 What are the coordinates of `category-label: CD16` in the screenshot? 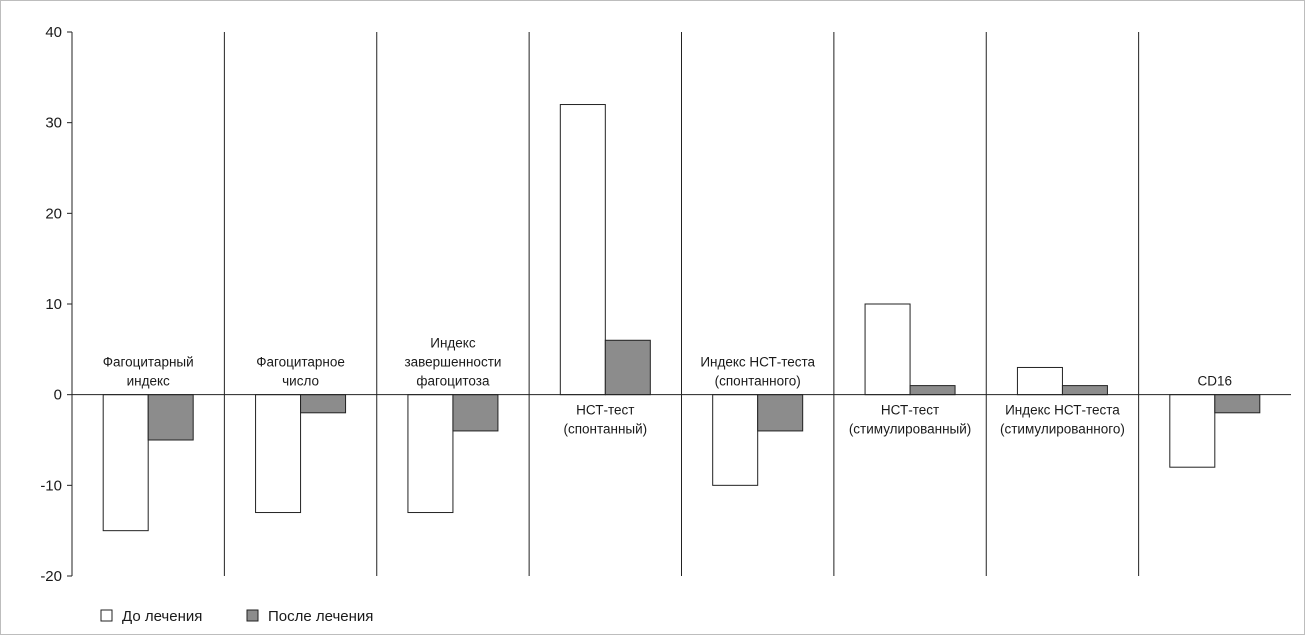 It's located at (1215, 381).